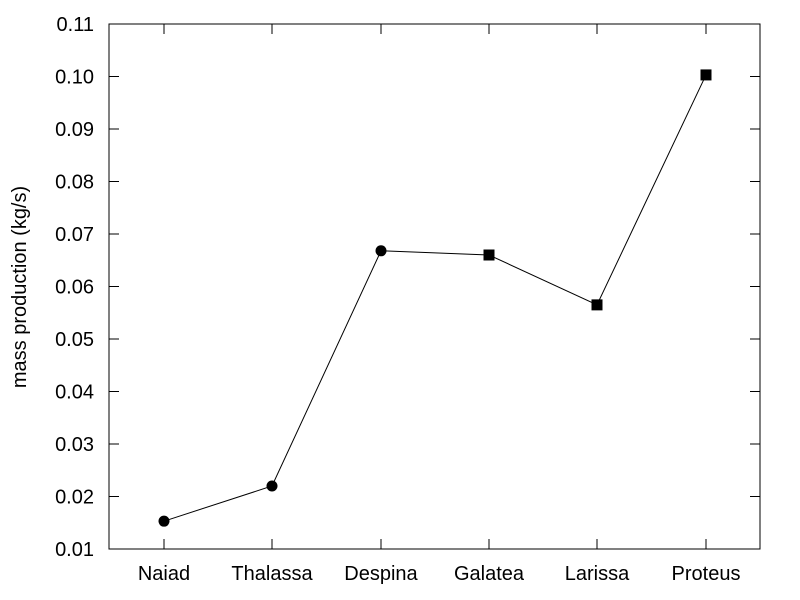  I want to click on y-tick-label: 0.08, so click(74, 183).